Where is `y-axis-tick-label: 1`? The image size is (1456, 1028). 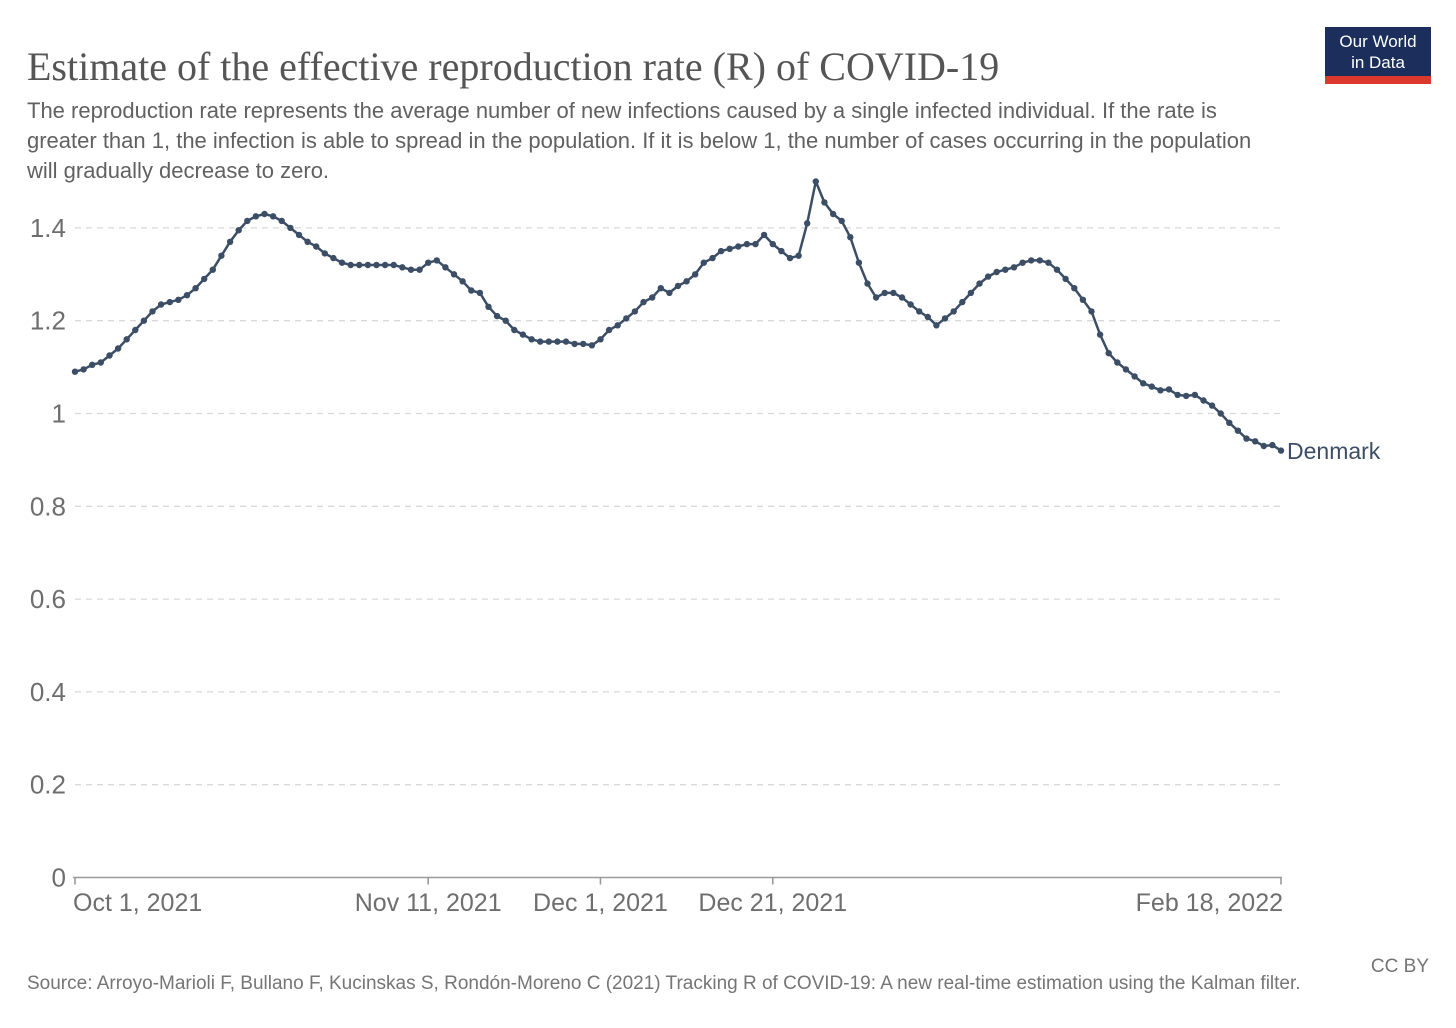 y-axis-tick-label: 1 is located at coordinates (59, 414).